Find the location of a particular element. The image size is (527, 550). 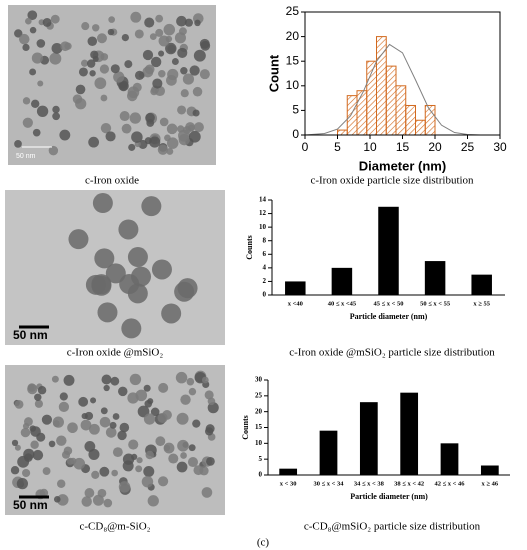

x-tick-label: 30 is located at coordinates (500, 147).